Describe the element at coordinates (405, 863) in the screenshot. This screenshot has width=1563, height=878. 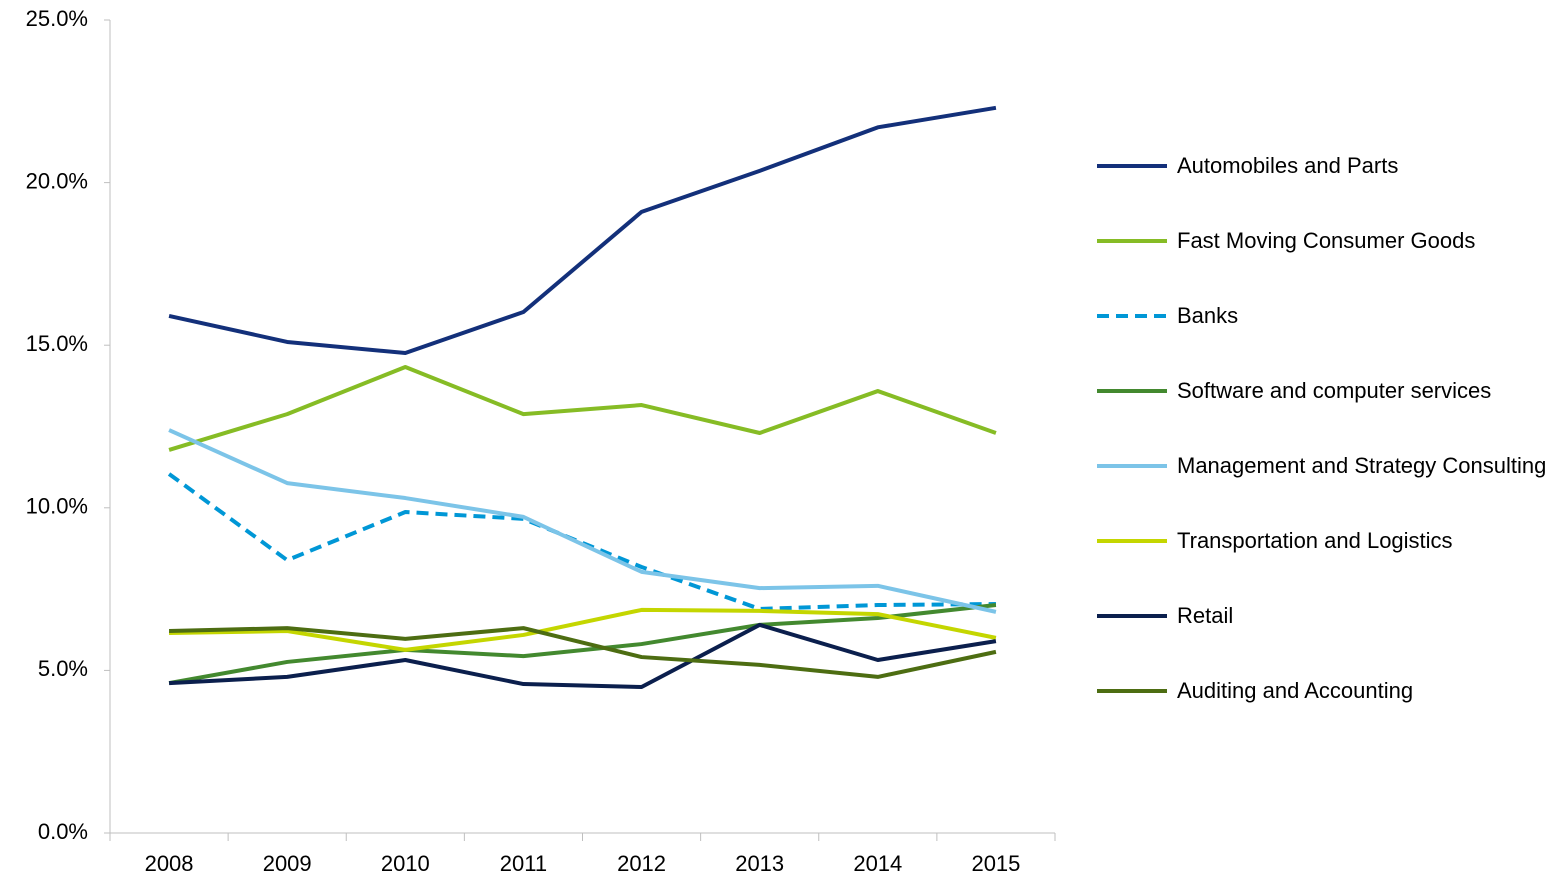
I see `x-tick-label: 2010` at that location.